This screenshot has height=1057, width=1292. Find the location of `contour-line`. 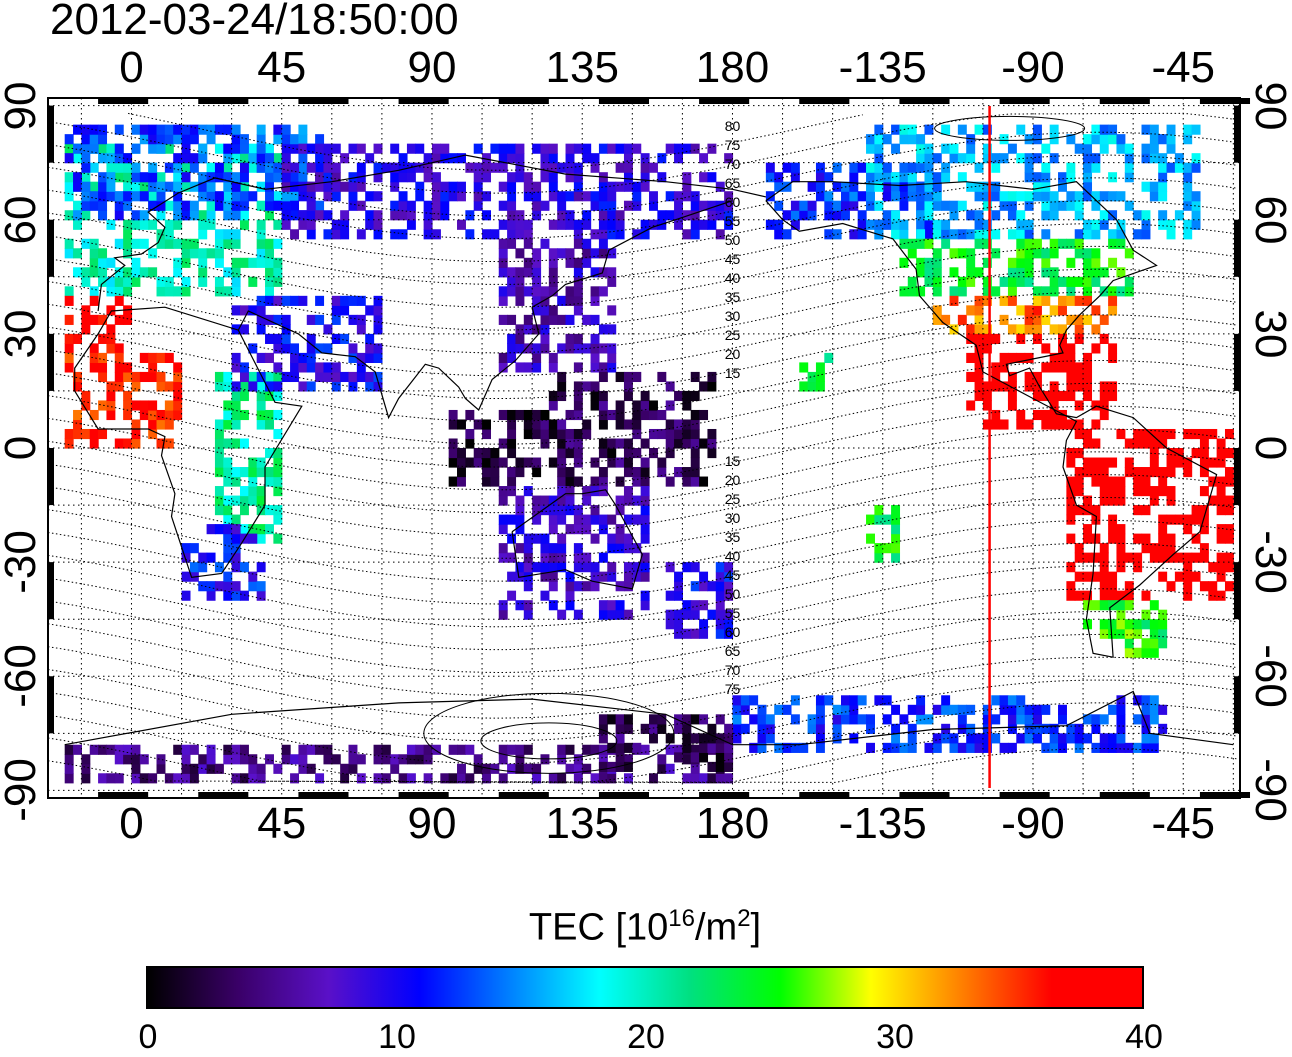

contour-line is located at coordinates (642, 174).